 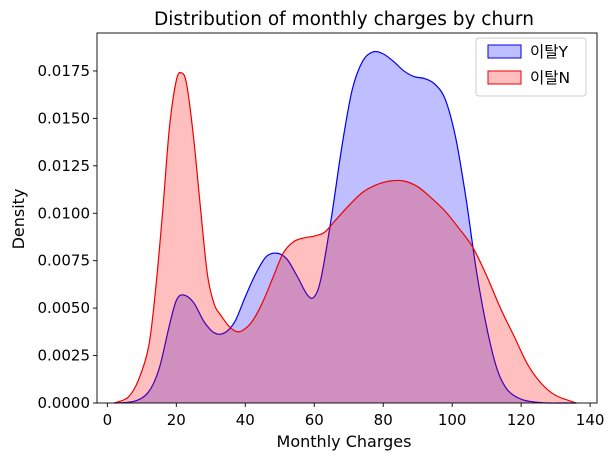 I want to click on x-tick-label: 100, so click(x=452, y=420).